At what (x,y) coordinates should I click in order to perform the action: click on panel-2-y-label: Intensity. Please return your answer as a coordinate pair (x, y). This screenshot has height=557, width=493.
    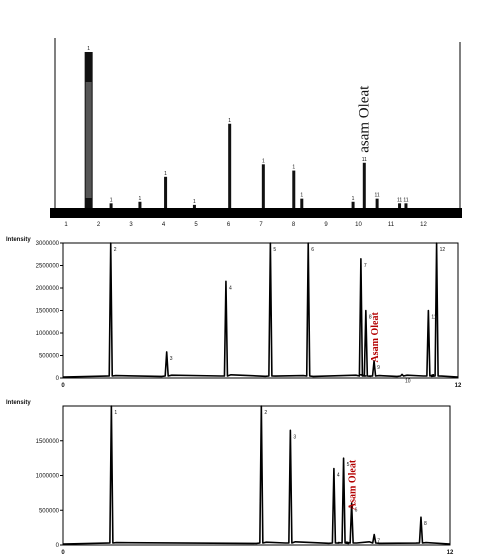
    Looking at the image, I should click on (18, 240).